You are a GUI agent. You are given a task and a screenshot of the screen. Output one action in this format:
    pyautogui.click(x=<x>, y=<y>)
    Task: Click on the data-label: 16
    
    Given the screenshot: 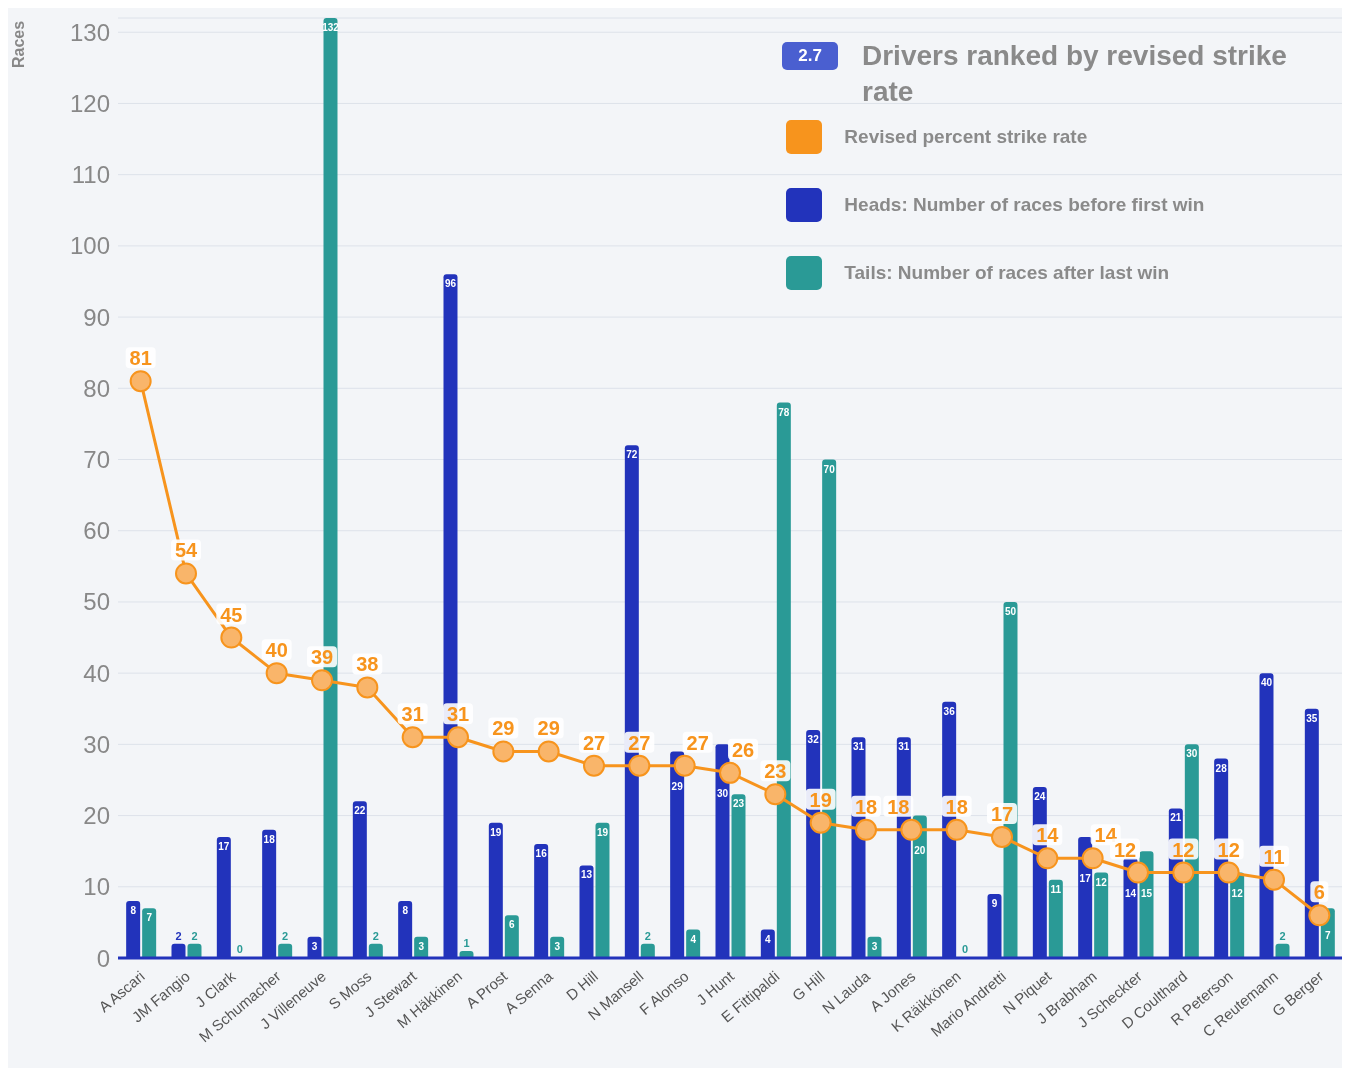 What is the action you would take?
    pyautogui.click(x=541, y=854)
    